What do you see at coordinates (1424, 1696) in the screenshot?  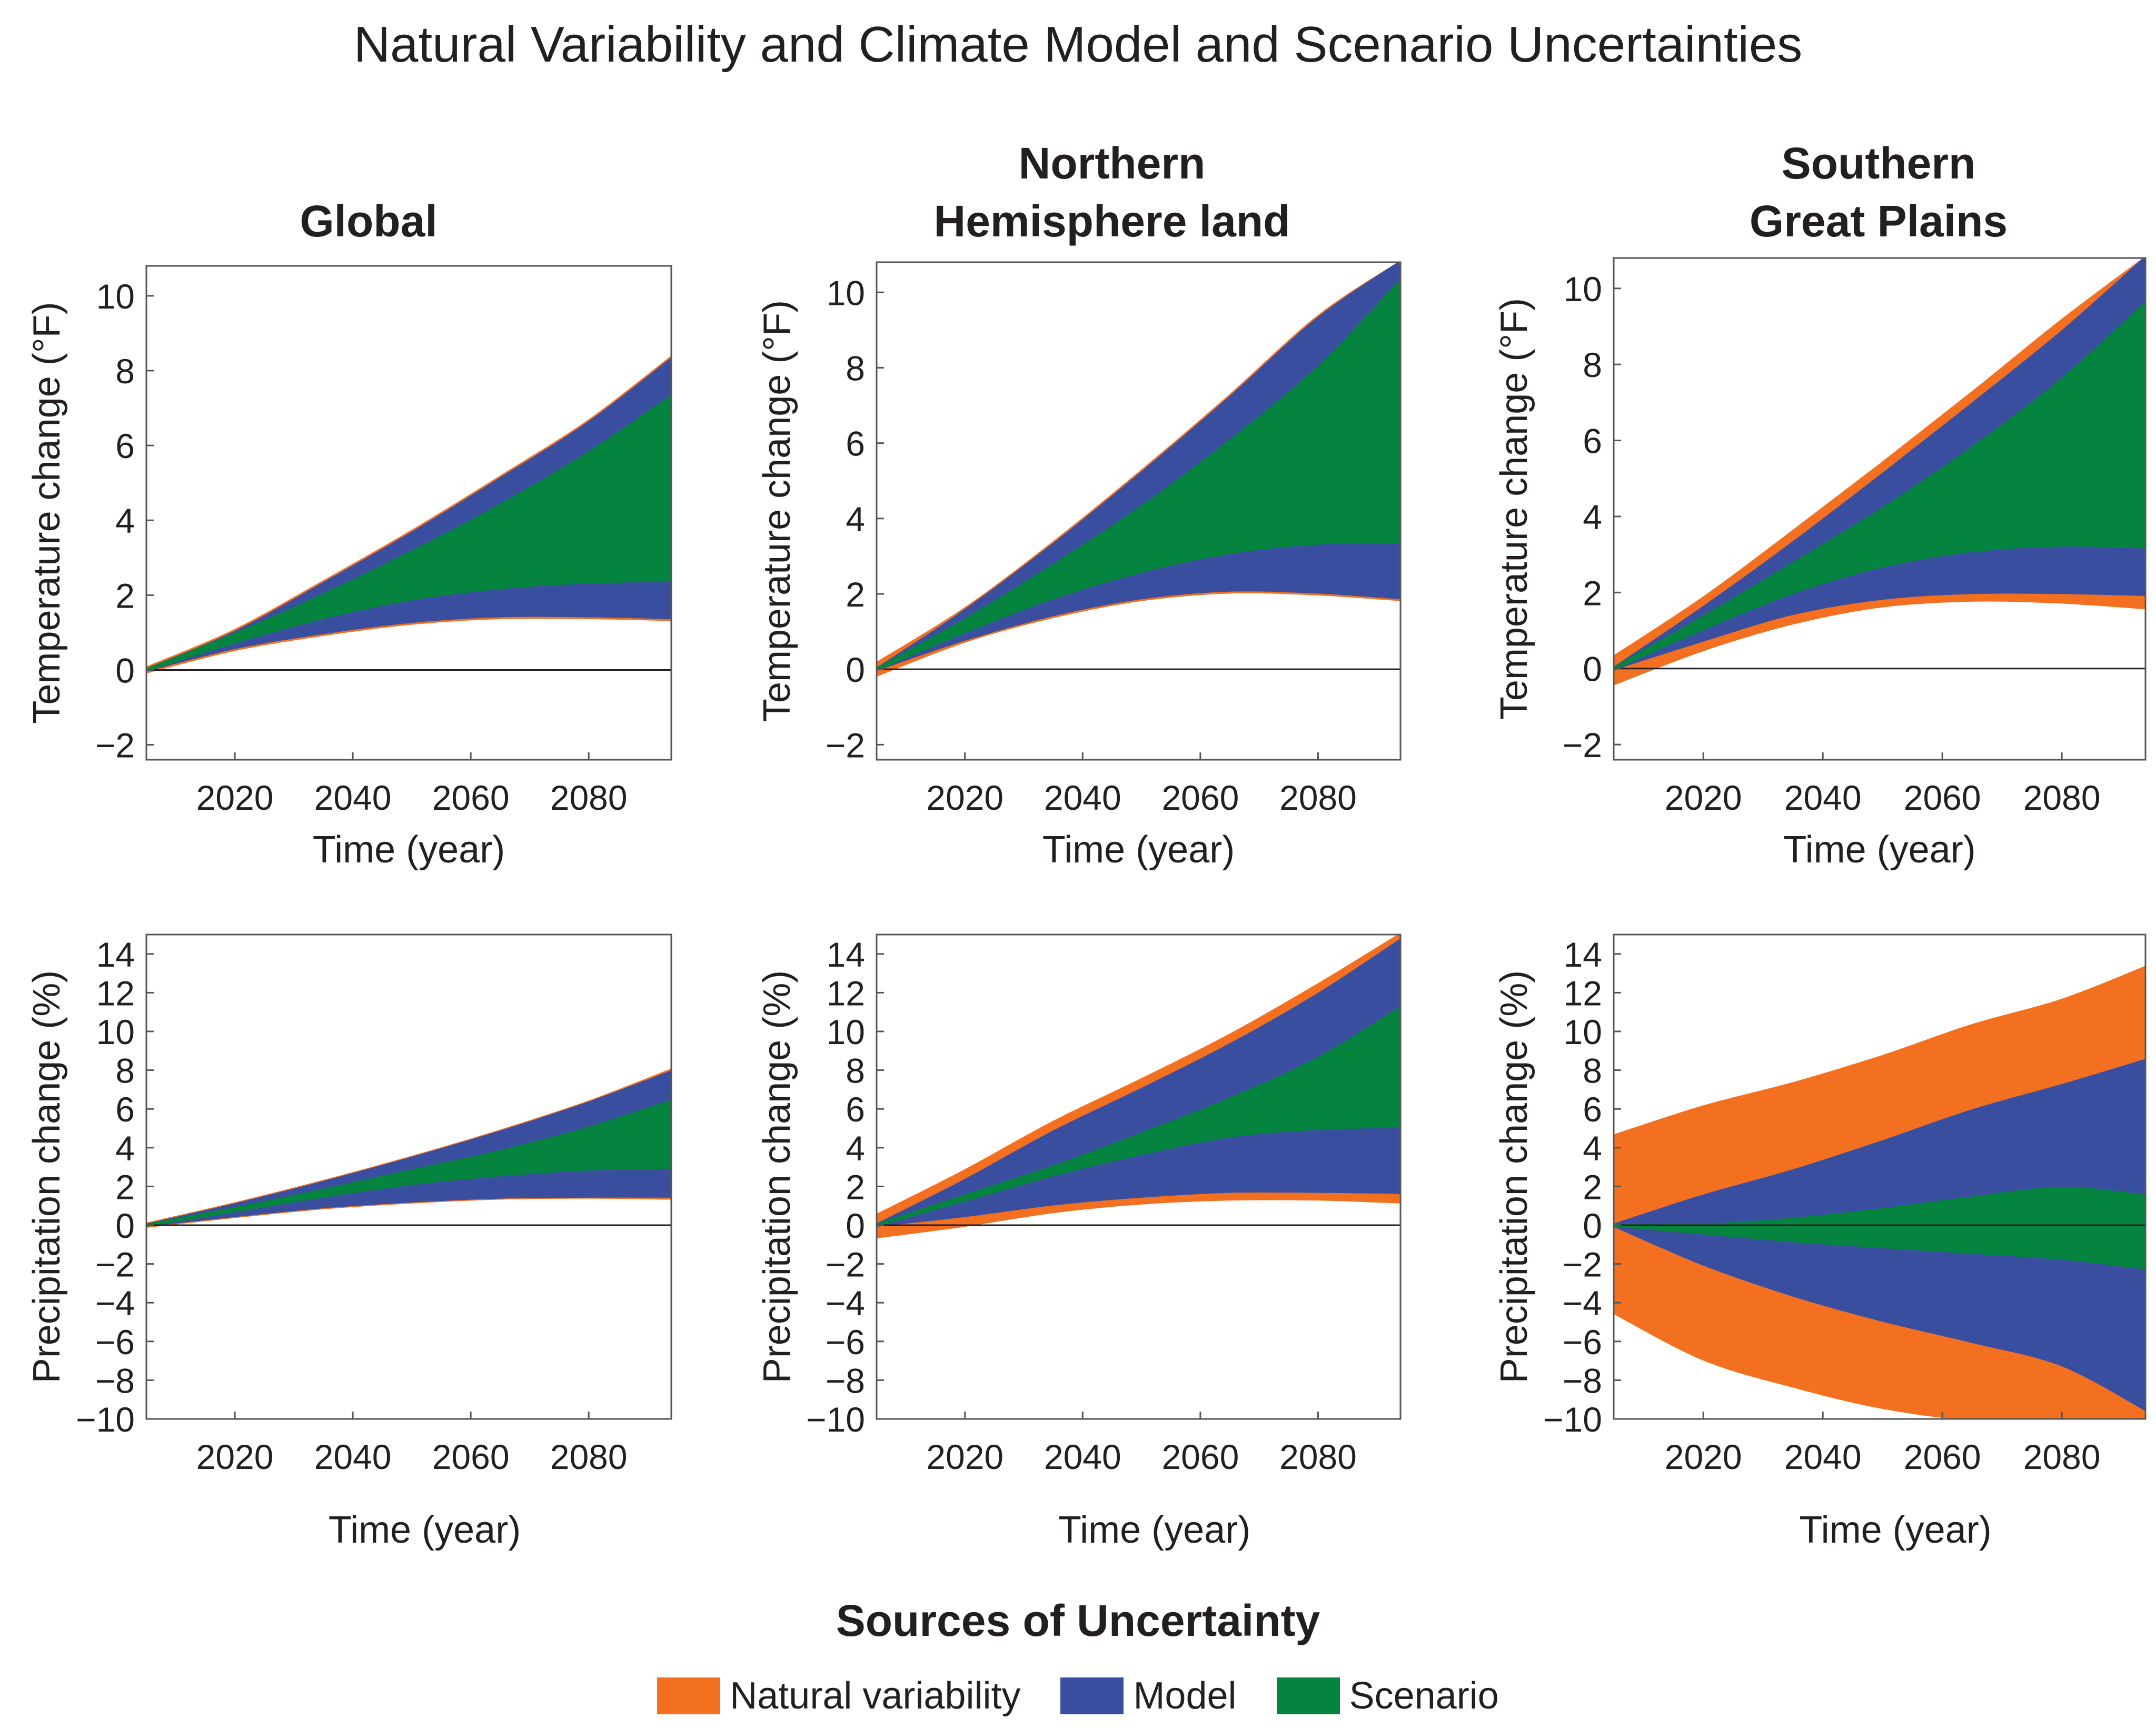 I see `legend-label-scenario: Scenario` at bounding box center [1424, 1696].